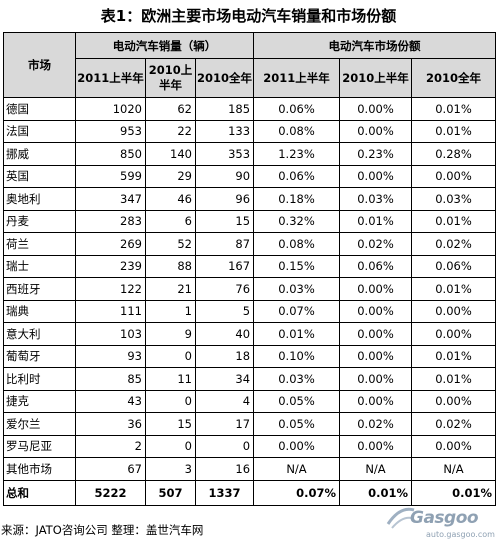 This screenshot has height=544, width=497. I want to click on value-cell: 1.23%, so click(297, 154).